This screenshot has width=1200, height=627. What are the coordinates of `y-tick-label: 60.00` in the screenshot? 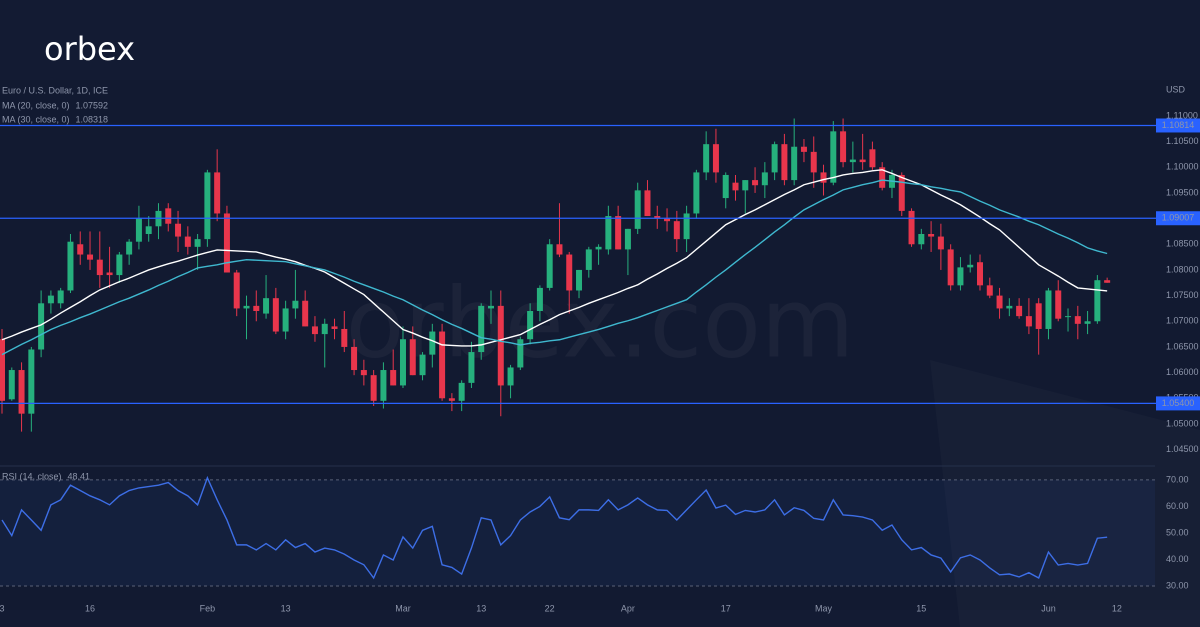 It's located at (1177, 506).